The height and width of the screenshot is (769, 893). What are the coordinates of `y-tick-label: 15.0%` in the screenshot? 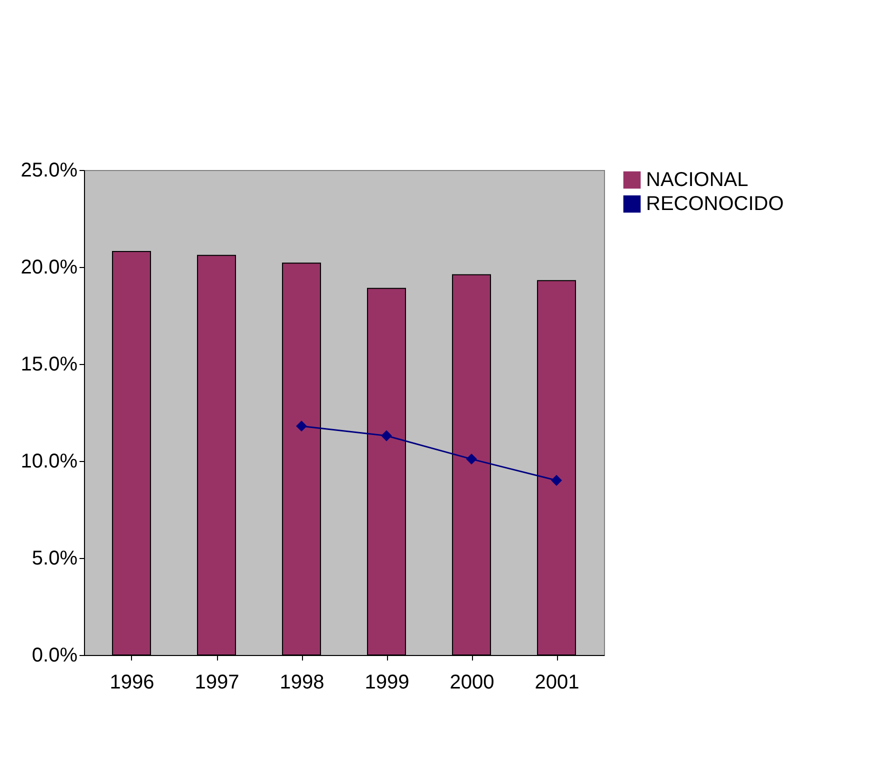 It's located at (49, 365).